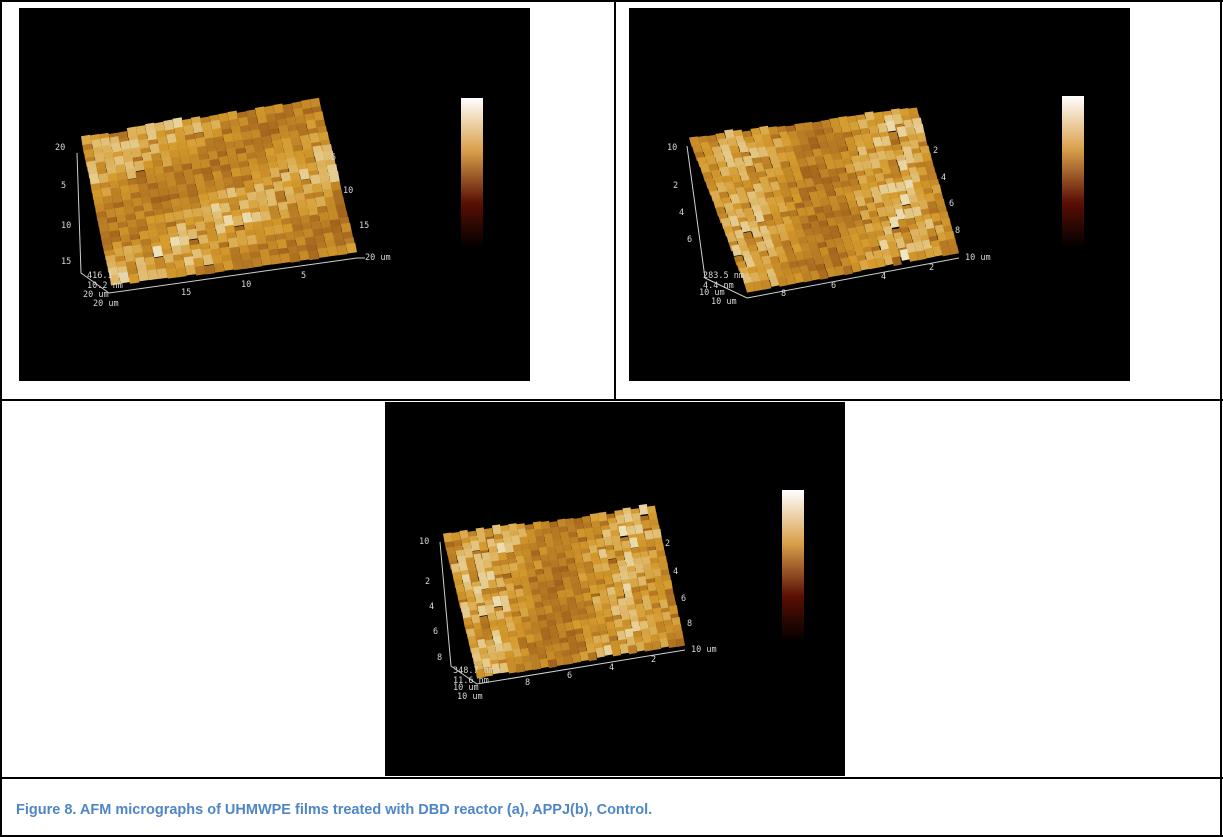  I want to click on tick-left-2: 10, so click(66, 226).